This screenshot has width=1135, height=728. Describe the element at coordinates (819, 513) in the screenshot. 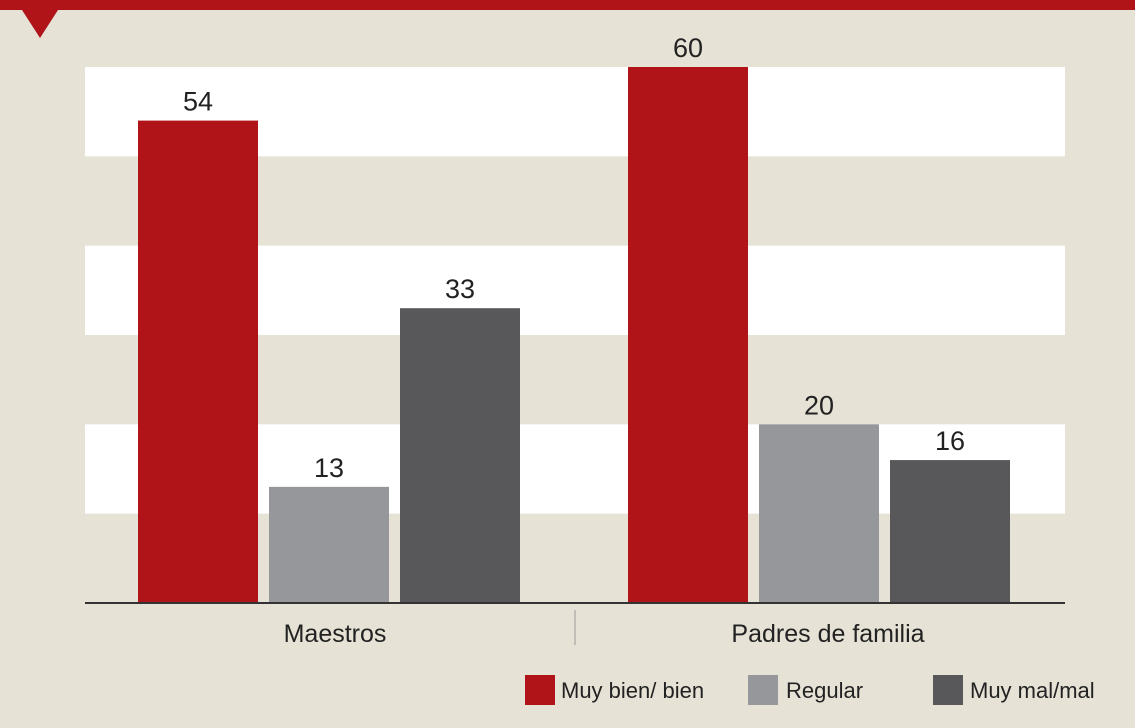

I see `bar-padres-de-familia-regular` at that location.